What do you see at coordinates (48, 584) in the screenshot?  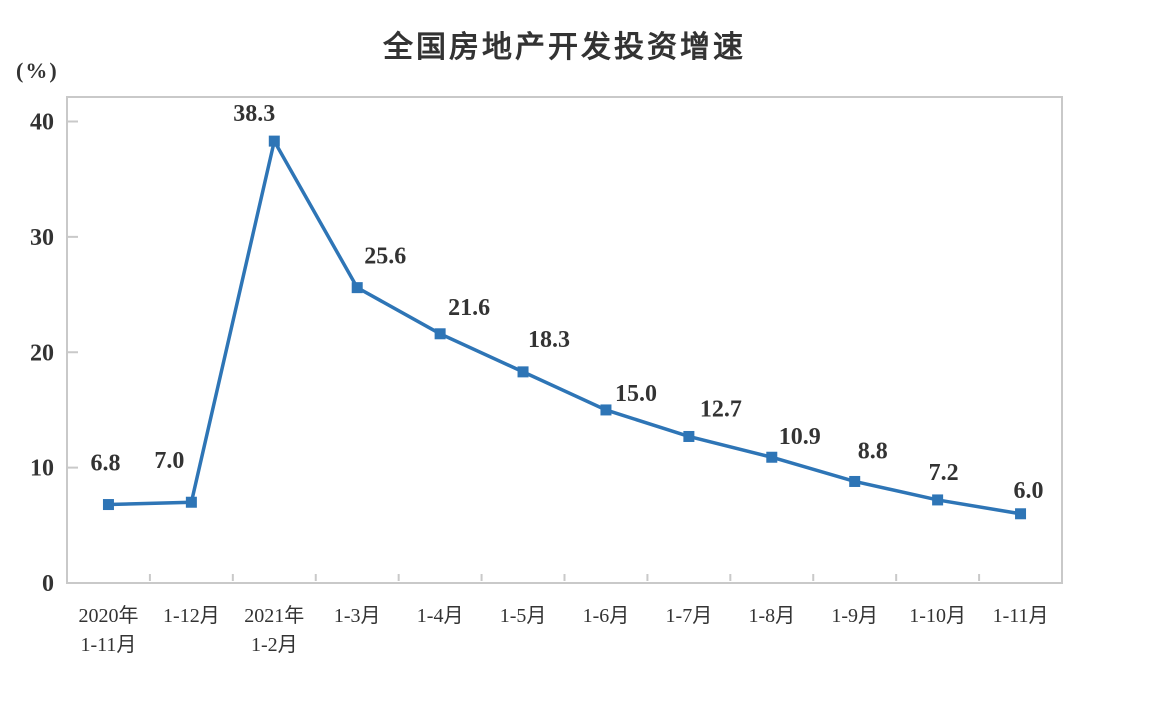 I see `y-axis-tick-label: 0` at bounding box center [48, 584].